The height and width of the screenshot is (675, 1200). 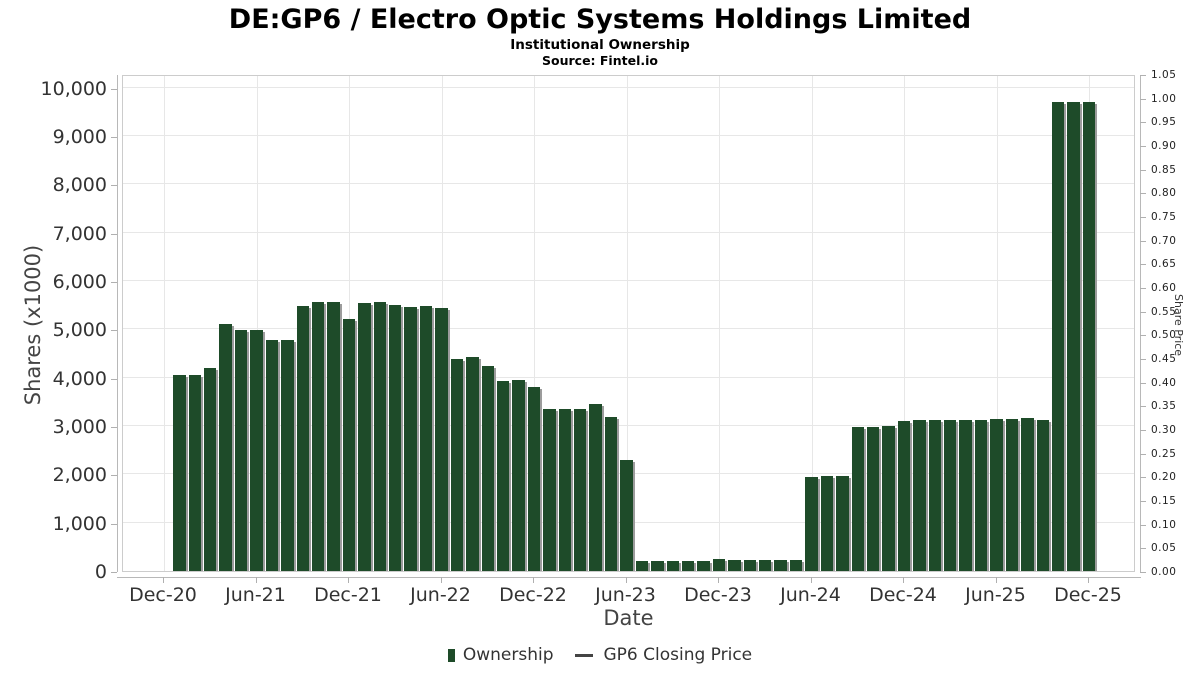 I want to click on left-axis-tick-label: 1,000, so click(x=79, y=523).